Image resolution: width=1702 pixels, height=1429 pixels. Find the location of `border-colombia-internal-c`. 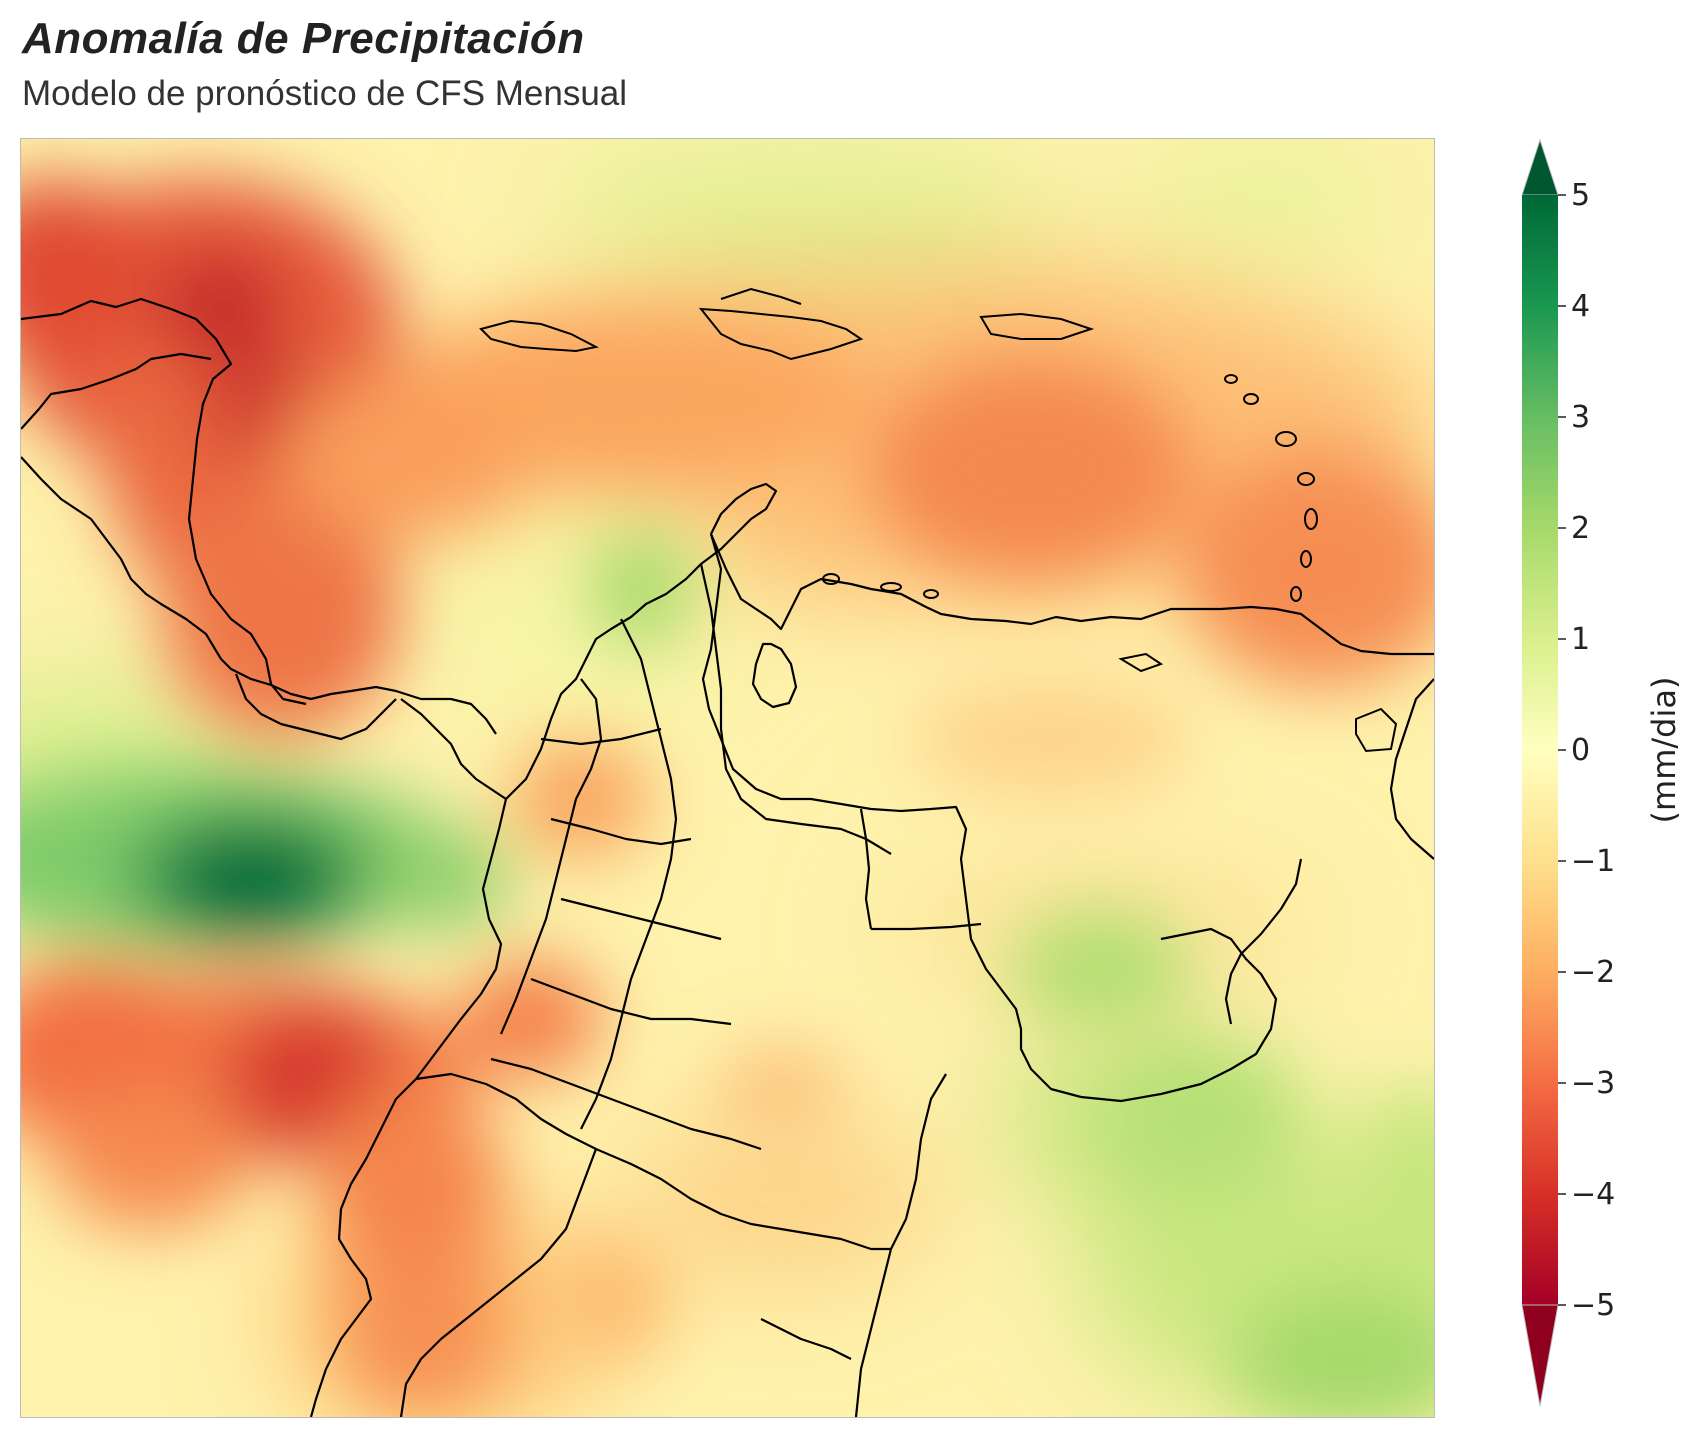

border-colombia-internal-c is located at coordinates (795, 709).